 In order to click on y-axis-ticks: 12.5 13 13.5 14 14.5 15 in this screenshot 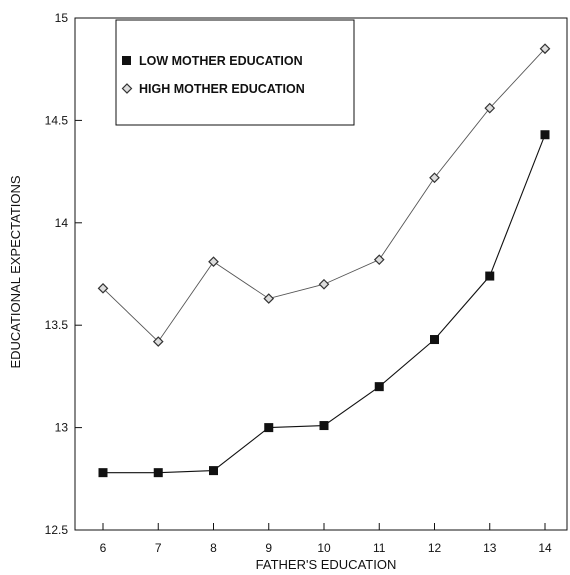, I will do `click(63, 274)`.